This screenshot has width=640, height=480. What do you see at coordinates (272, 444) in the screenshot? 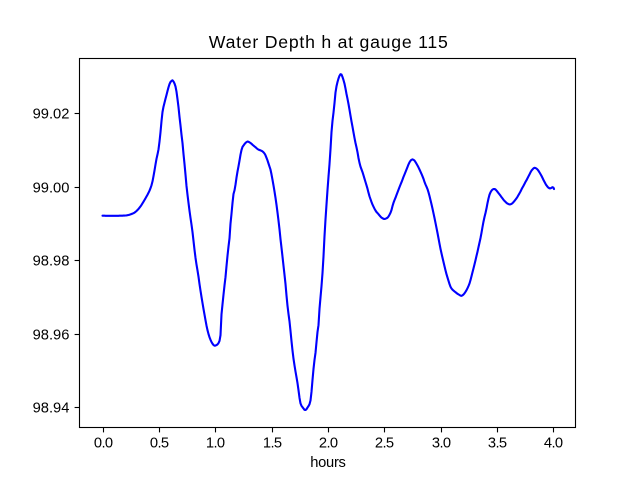
I see `svg-text: 1.5` at bounding box center [272, 444].